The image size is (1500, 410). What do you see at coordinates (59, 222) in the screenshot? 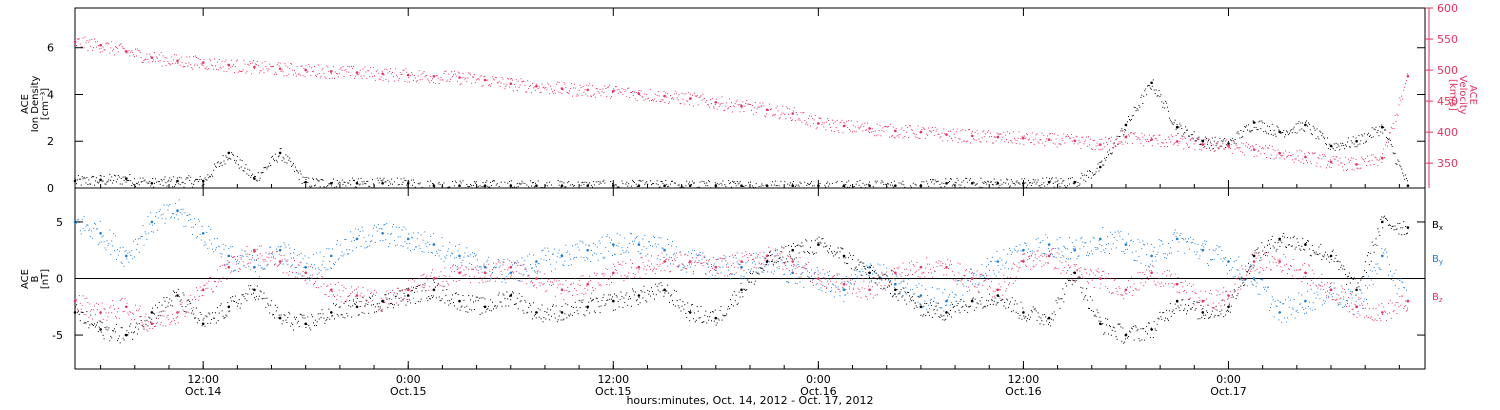
I see `bottom-tick-label: 5` at bounding box center [59, 222].